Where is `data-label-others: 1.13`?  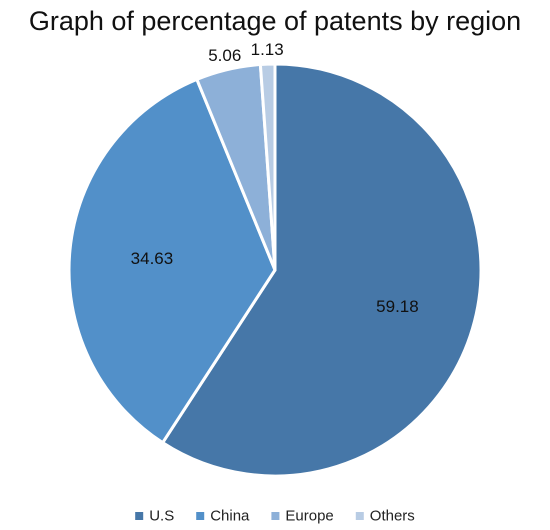
data-label-others: 1.13 is located at coordinates (267, 49).